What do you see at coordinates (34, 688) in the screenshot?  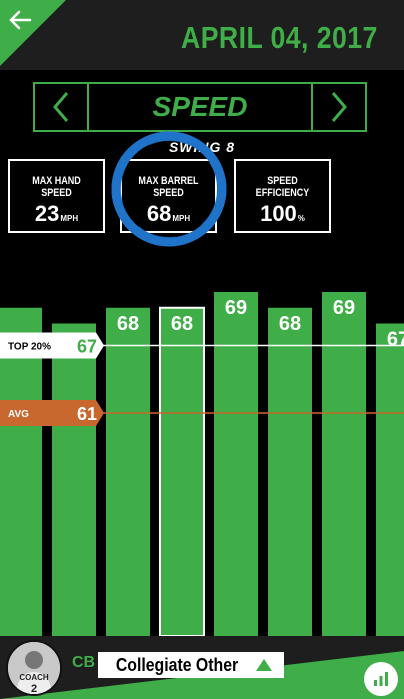 I see `jersey-number: 2` at bounding box center [34, 688].